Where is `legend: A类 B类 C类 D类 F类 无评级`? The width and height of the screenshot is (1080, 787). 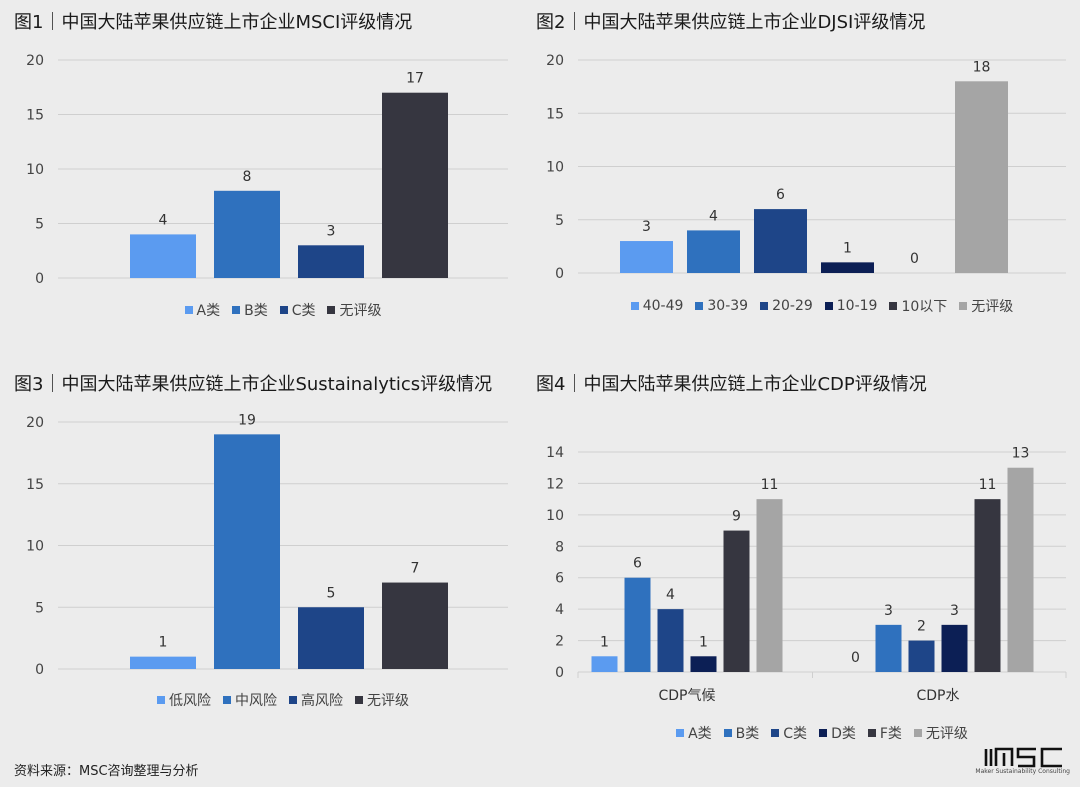
legend: A类 B类 C类 D类 F类 无评级 is located at coordinates (822, 733).